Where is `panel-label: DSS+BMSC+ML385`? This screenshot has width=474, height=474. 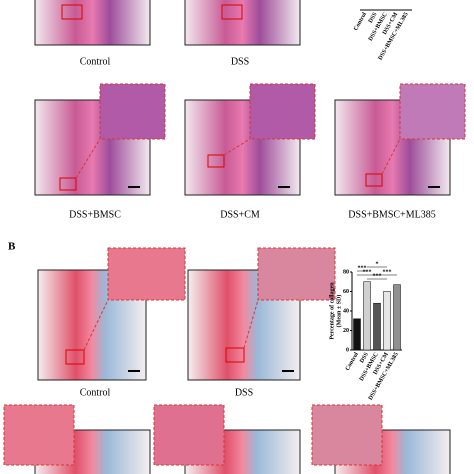 panel-label: DSS+BMSC+ML385 is located at coordinates (391, 214).